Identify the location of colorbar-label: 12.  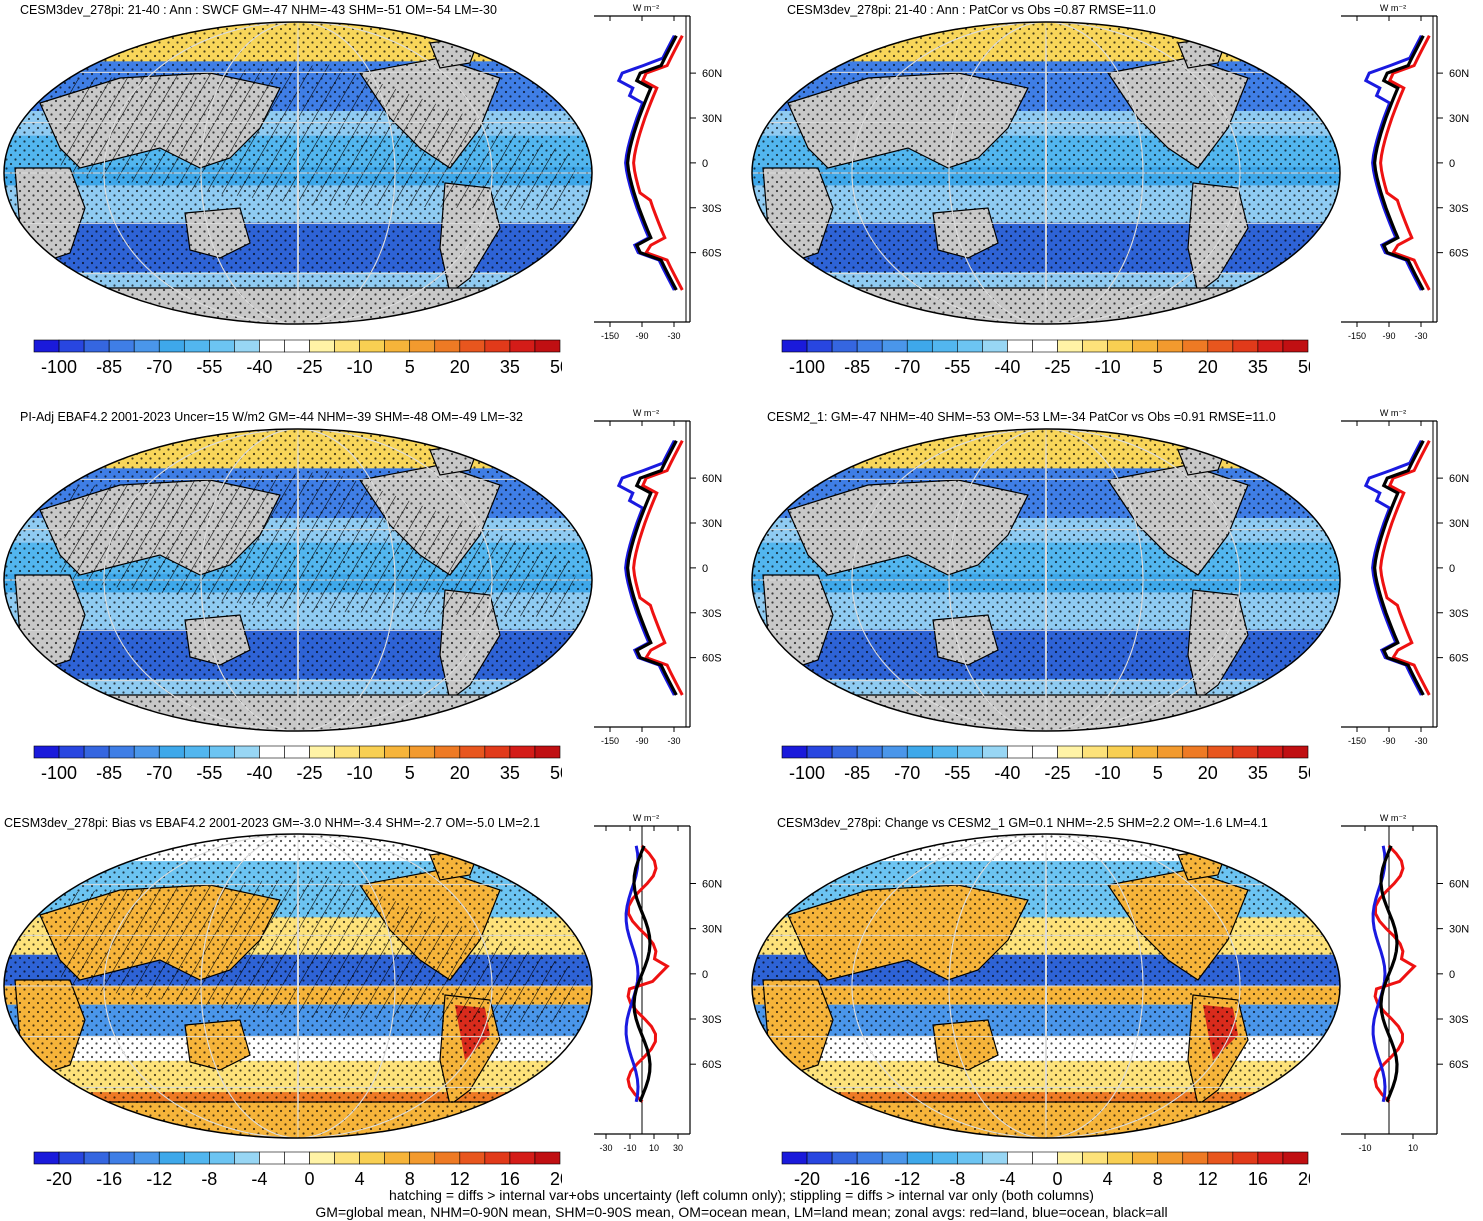
(460, 1179).